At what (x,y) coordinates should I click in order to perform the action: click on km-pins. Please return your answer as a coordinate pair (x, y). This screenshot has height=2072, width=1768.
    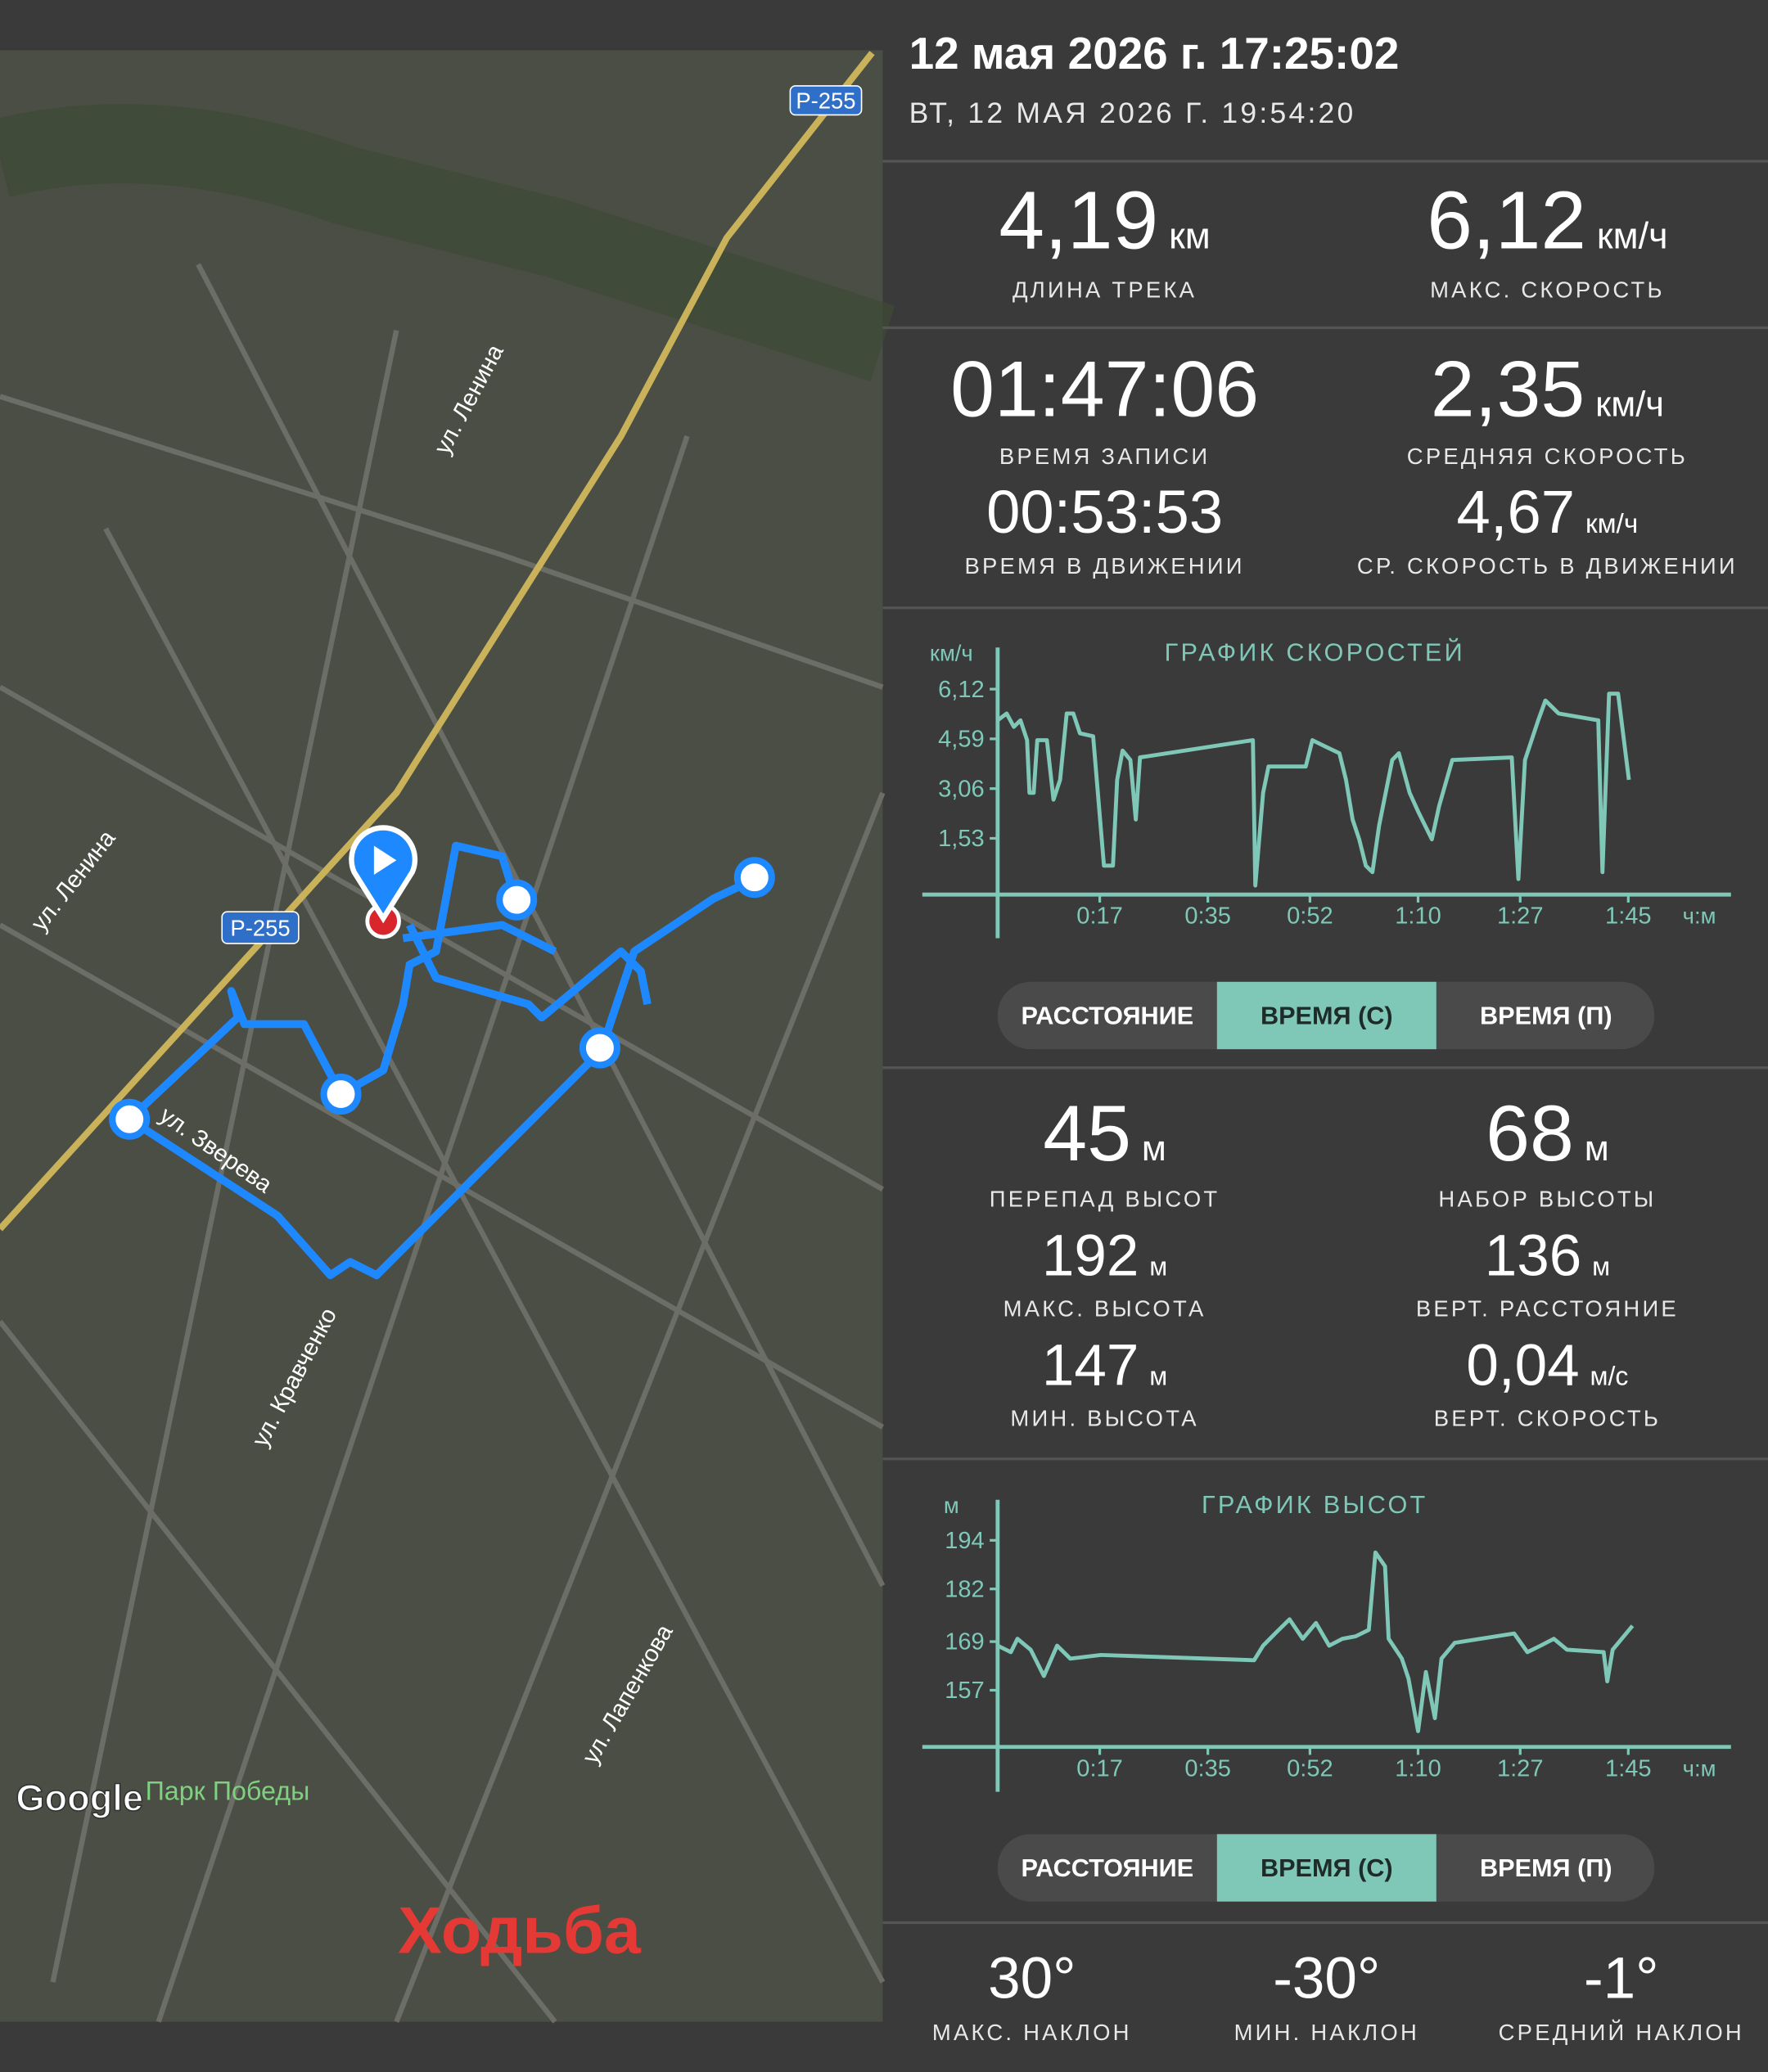
    Looking at the image, I should click on (442, 998).